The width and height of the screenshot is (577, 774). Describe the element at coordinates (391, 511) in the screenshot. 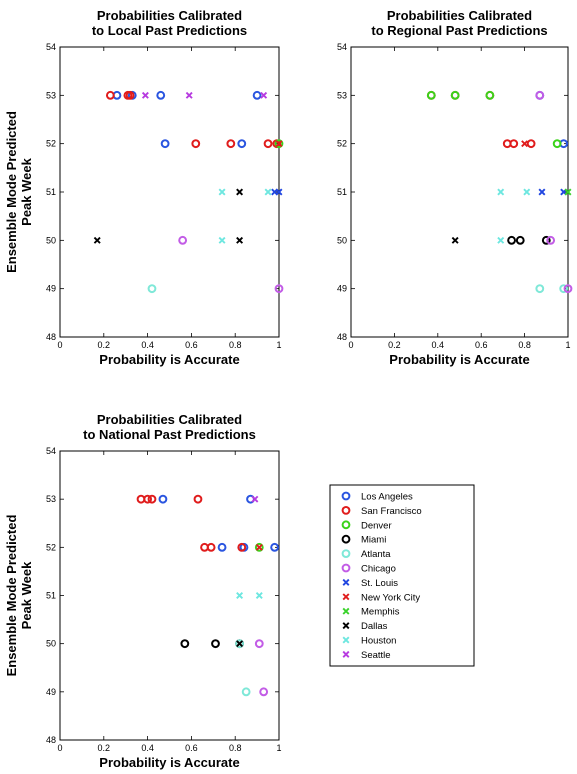

I see `legend-label: San Francisco` at that location.